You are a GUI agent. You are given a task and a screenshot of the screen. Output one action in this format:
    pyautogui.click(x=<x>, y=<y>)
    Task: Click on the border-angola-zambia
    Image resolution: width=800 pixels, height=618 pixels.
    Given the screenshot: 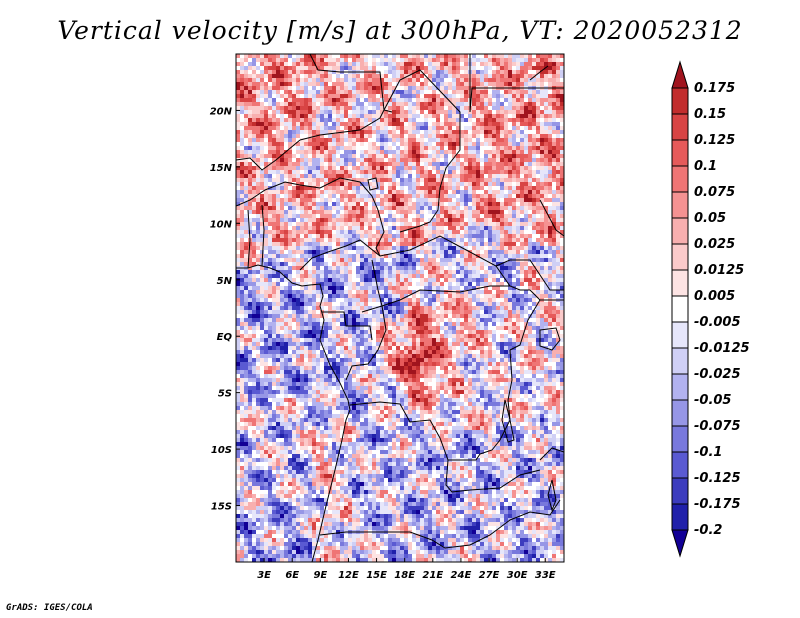 What is the action you would take?
    pyautogui.click(x=493, y=476)
    